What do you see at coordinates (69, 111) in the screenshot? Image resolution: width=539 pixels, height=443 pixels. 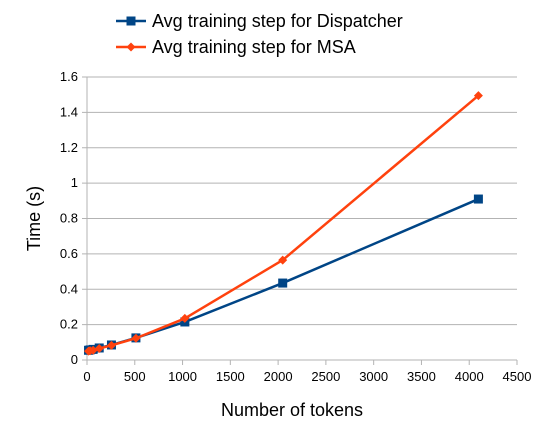 I see `y-tick-label: 1.4` at bounding box center [69, 111].